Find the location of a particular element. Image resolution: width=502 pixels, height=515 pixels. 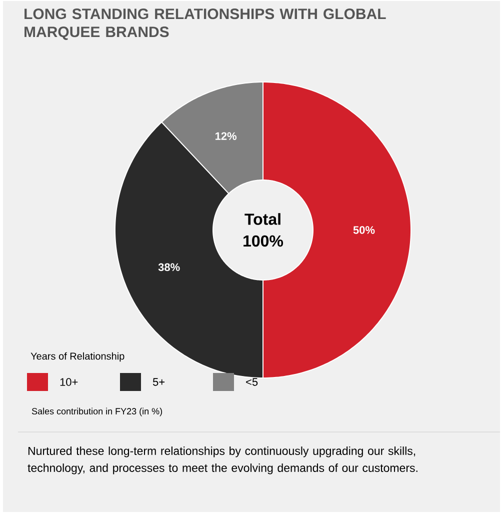

text: Nurtured these long-term relationships by continuously upgrading our skills, technology, and processes to meet the evolving demands of our customers. is located at coordinates (223, 460).